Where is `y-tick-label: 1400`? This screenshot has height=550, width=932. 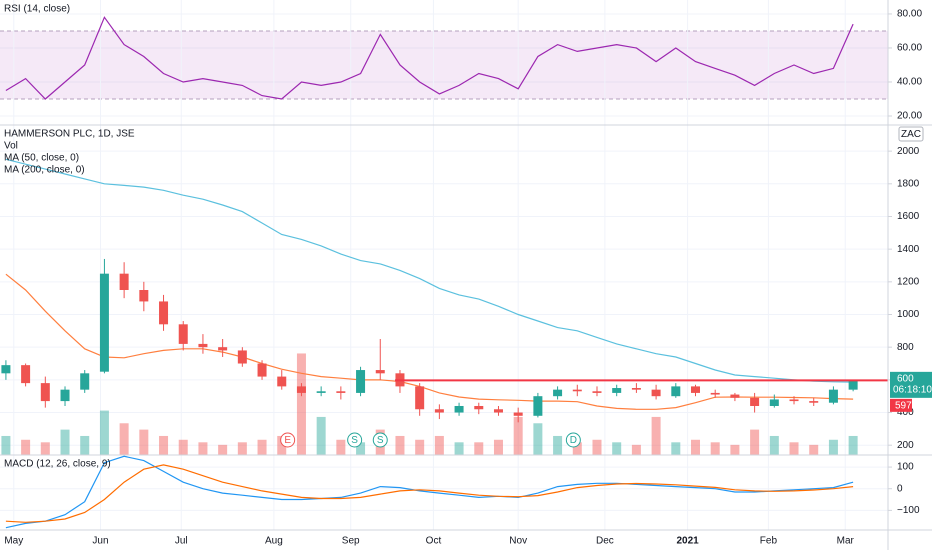 y-tick-label: 1400 is located at coordinates (908, 249).